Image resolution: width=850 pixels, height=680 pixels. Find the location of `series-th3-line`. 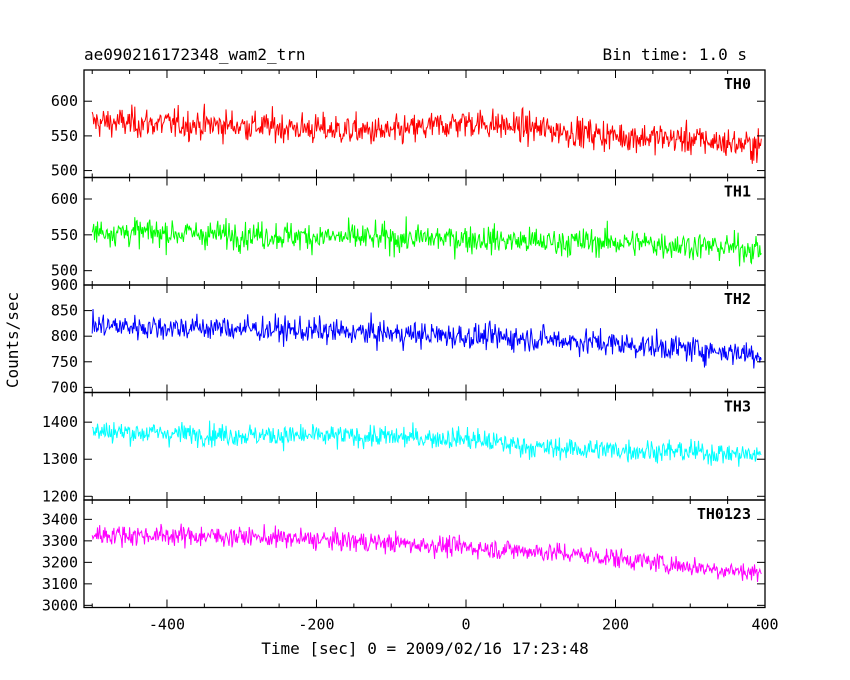

series-th3-line is located at coordinates (426, 443).